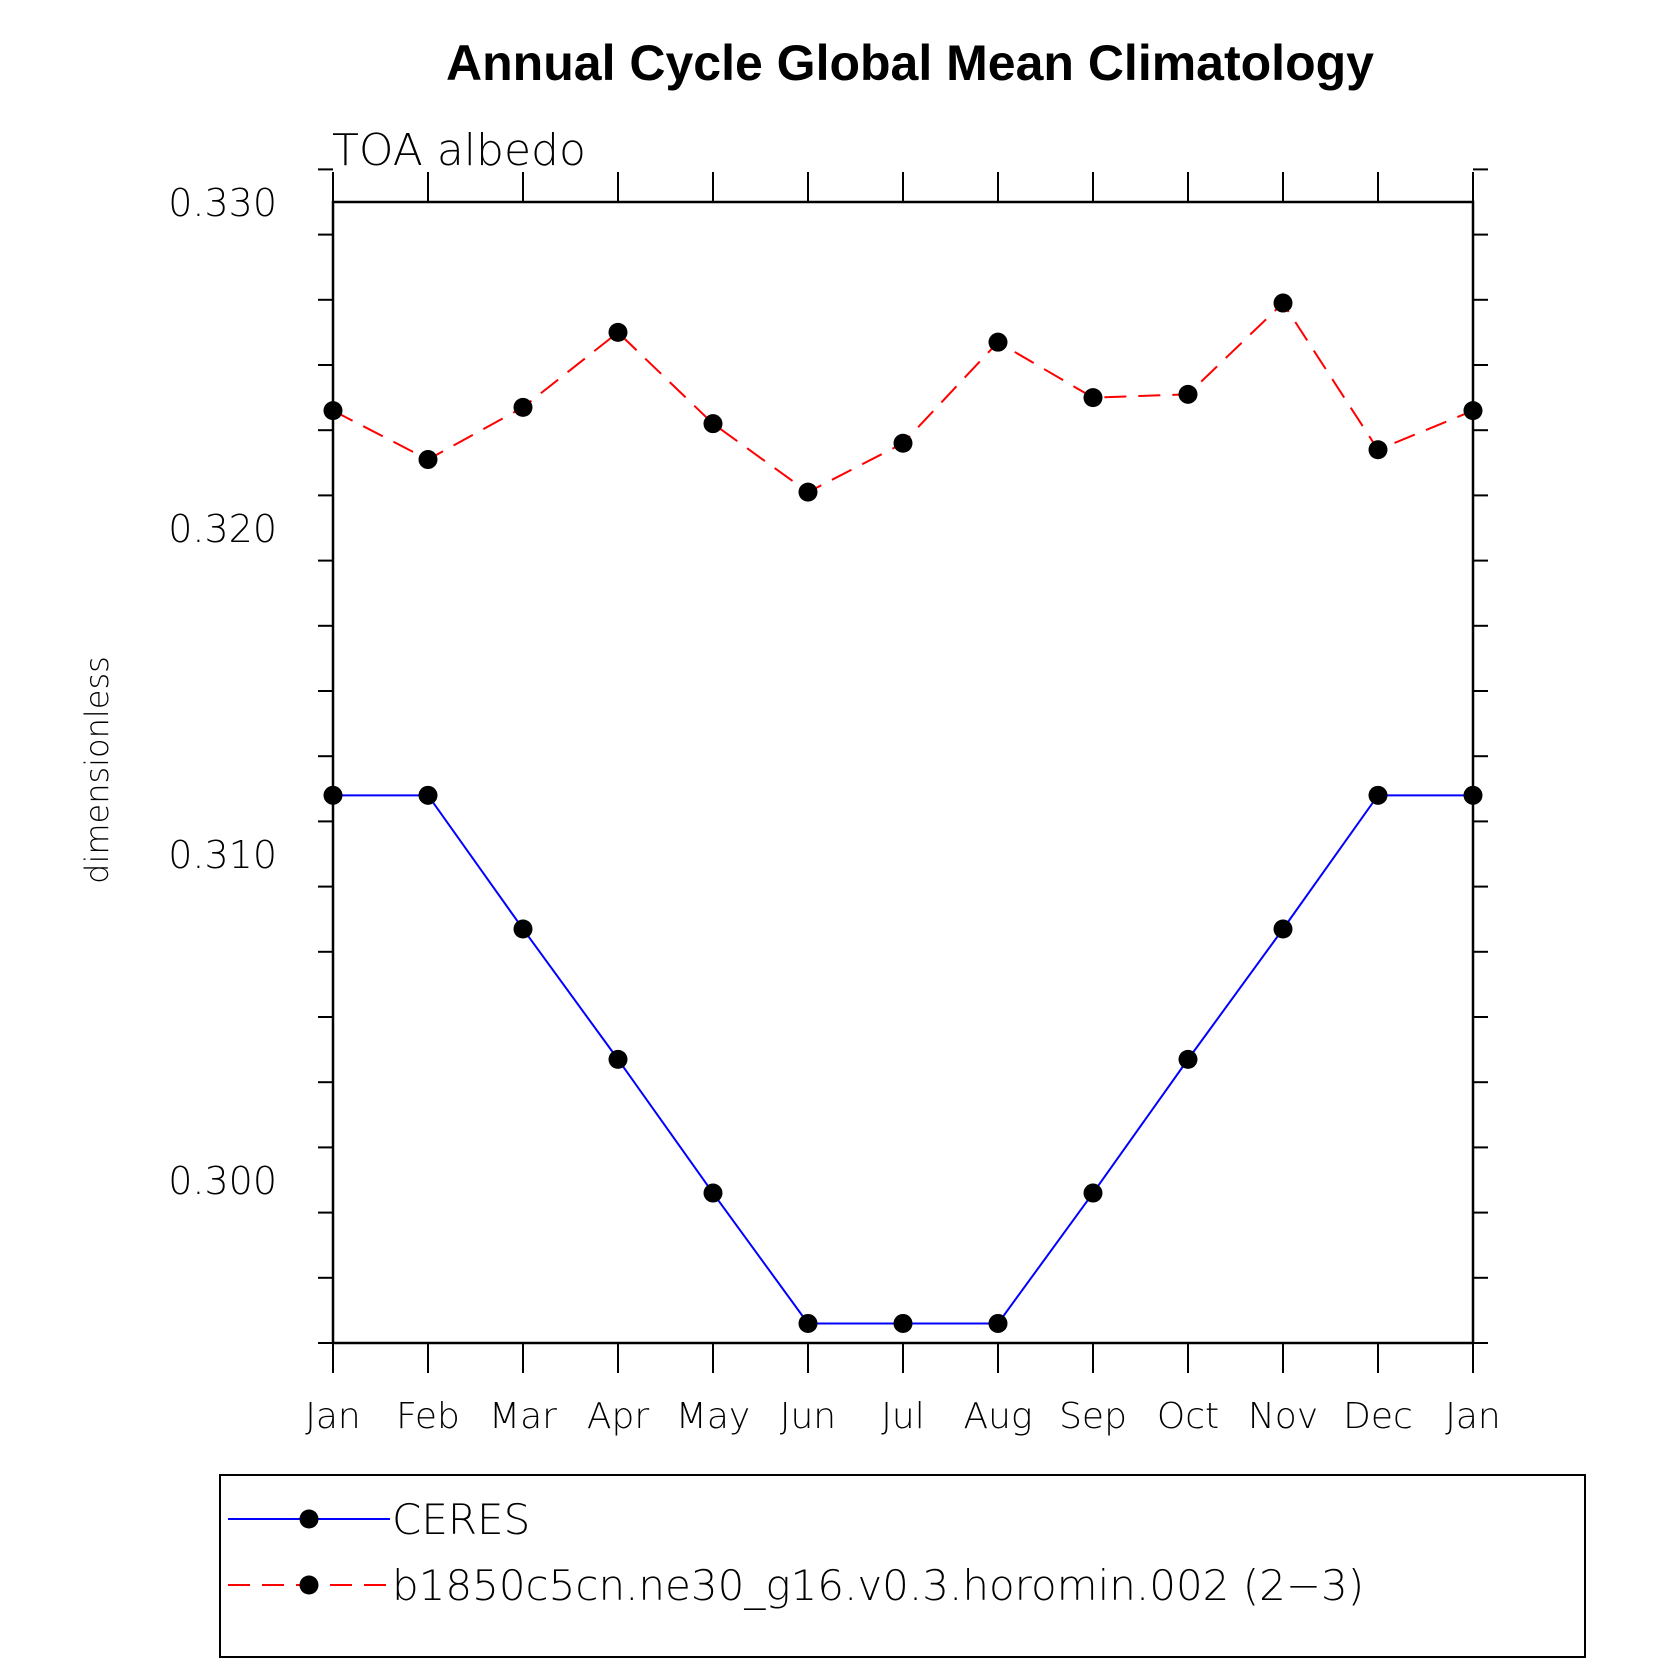  Describe the element at coordinates (997, 1416) in the screenshot. I see `x-tick-label: Aug` at that location.